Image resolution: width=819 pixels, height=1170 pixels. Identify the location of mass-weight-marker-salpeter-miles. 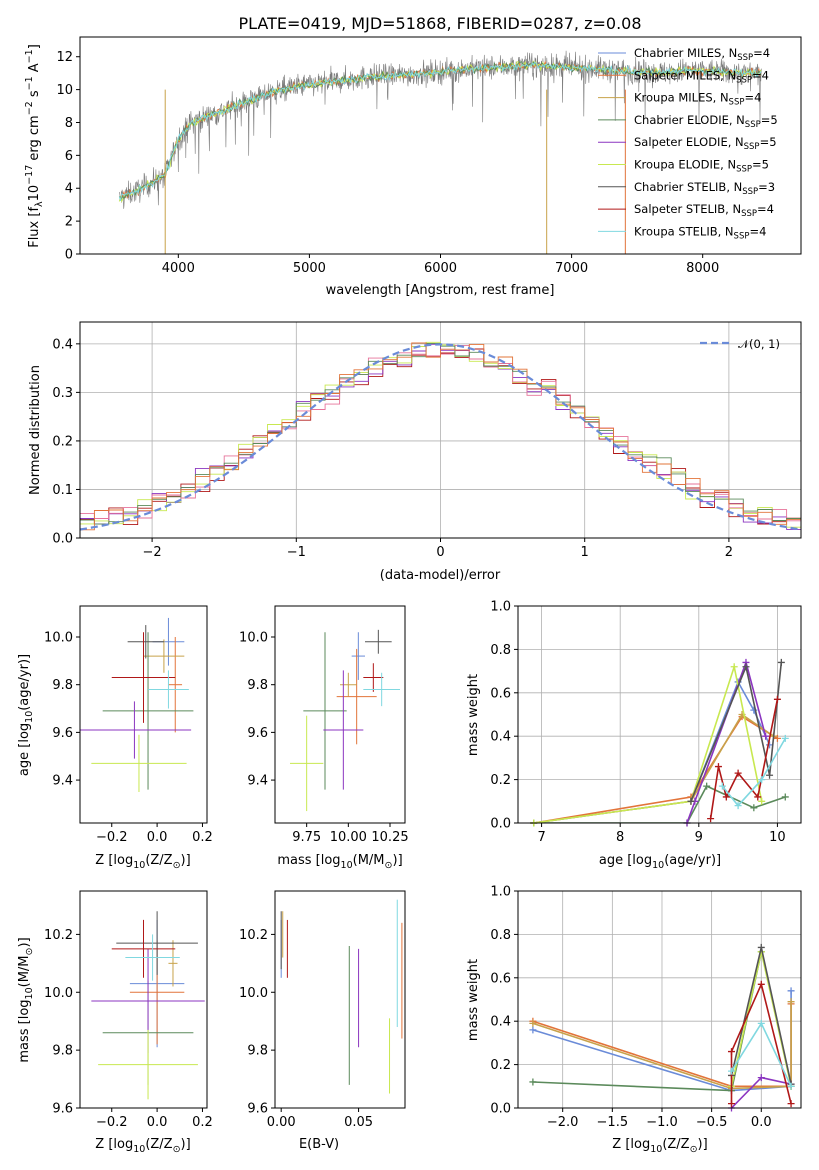
(777, 738).